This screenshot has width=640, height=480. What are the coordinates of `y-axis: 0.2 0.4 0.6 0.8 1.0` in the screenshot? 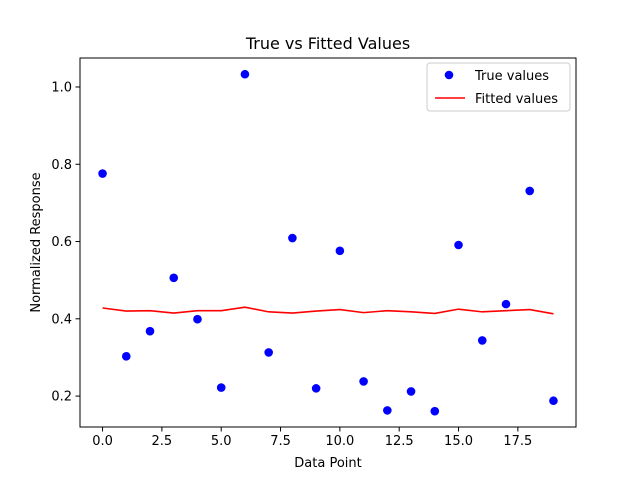 It's located at (65, 242).